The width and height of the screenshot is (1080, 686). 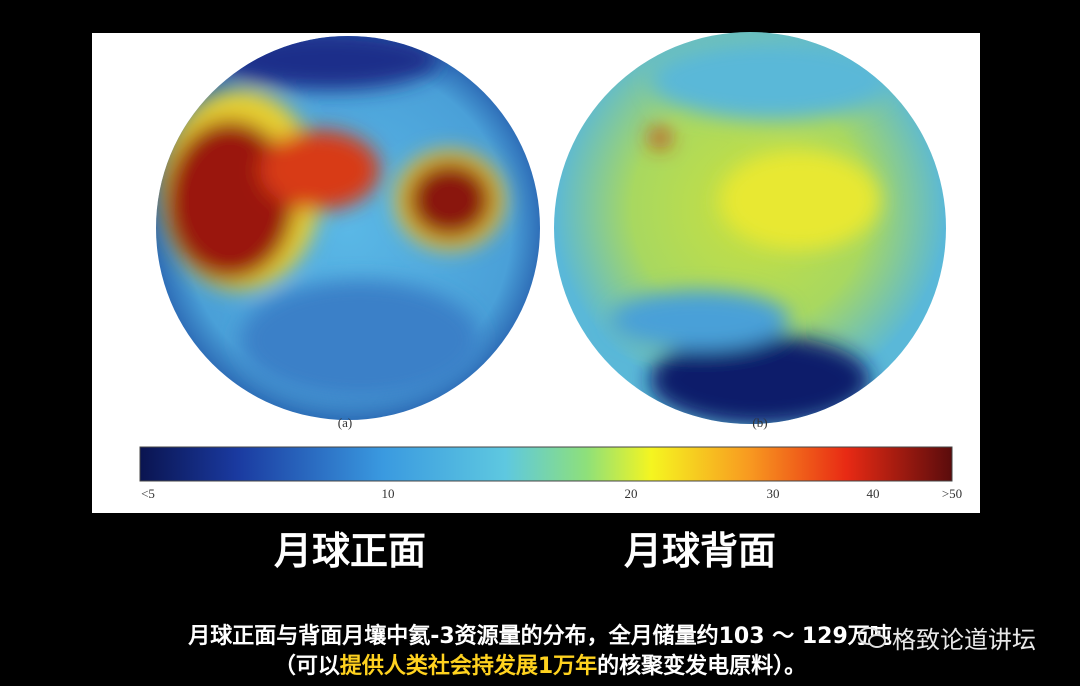 What do you see at coordinates (468, 666) in the screenshot?
I see `caption-highlight: 提供人类社会持发展1万年` at bounding box center [468, 666].